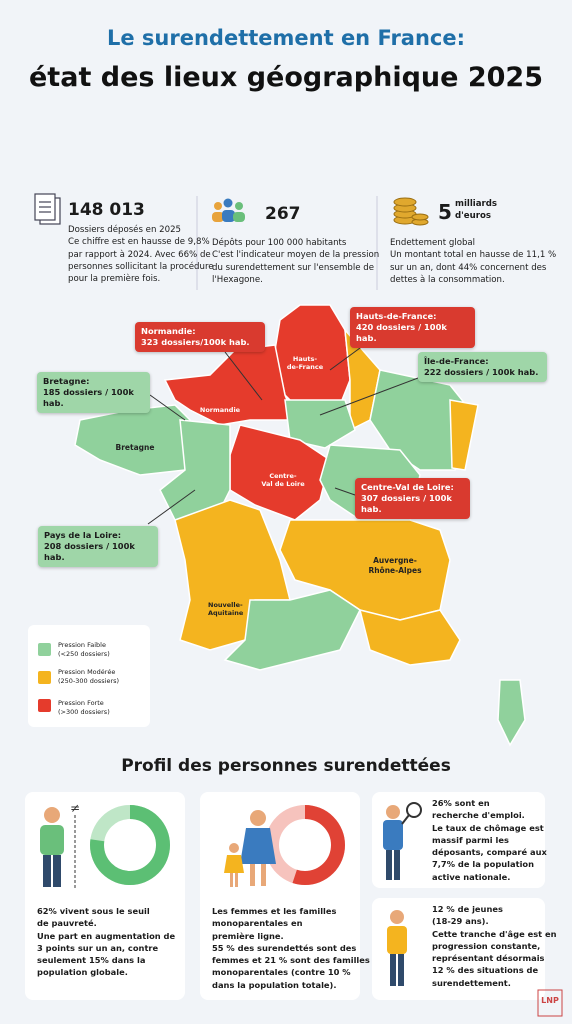 This screenshot has width=572, height=1024. What do you see at coordinates (467, 909) in the screenshot?
I see `text-line: 12 % de jeunes` at bounding box center [467, 909].